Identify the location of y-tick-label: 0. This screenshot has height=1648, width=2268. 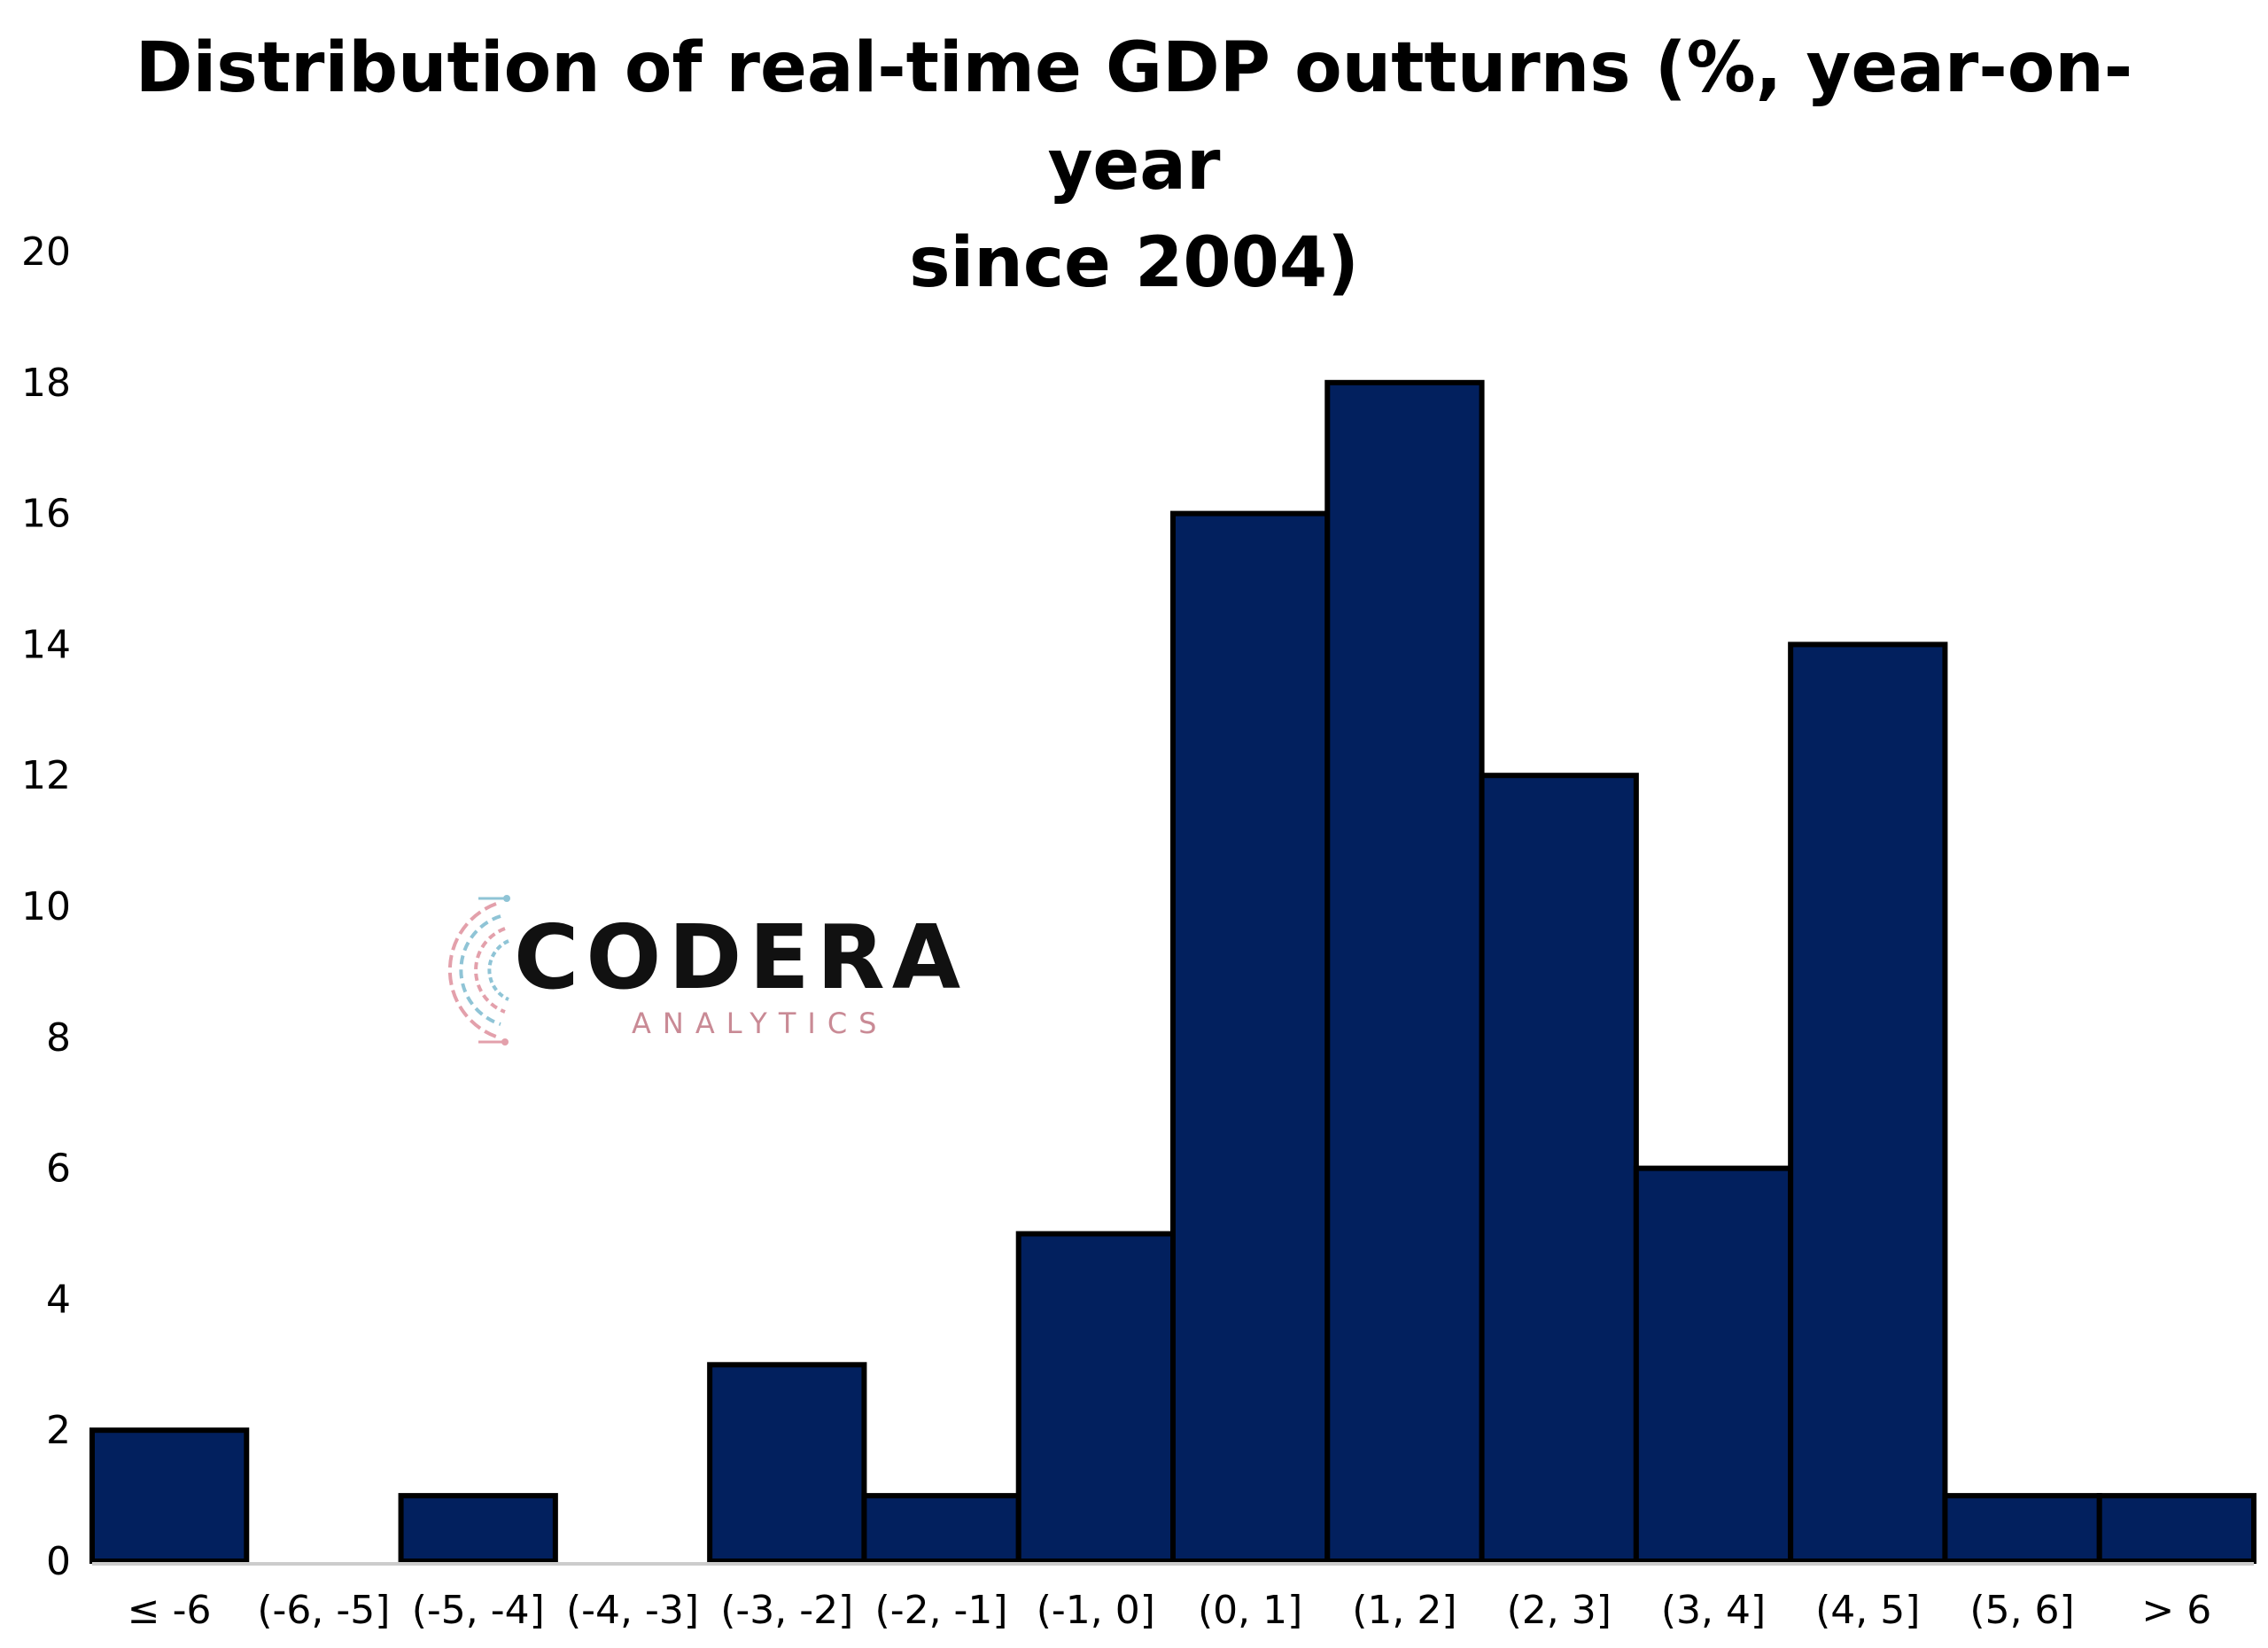
(58, 1561).